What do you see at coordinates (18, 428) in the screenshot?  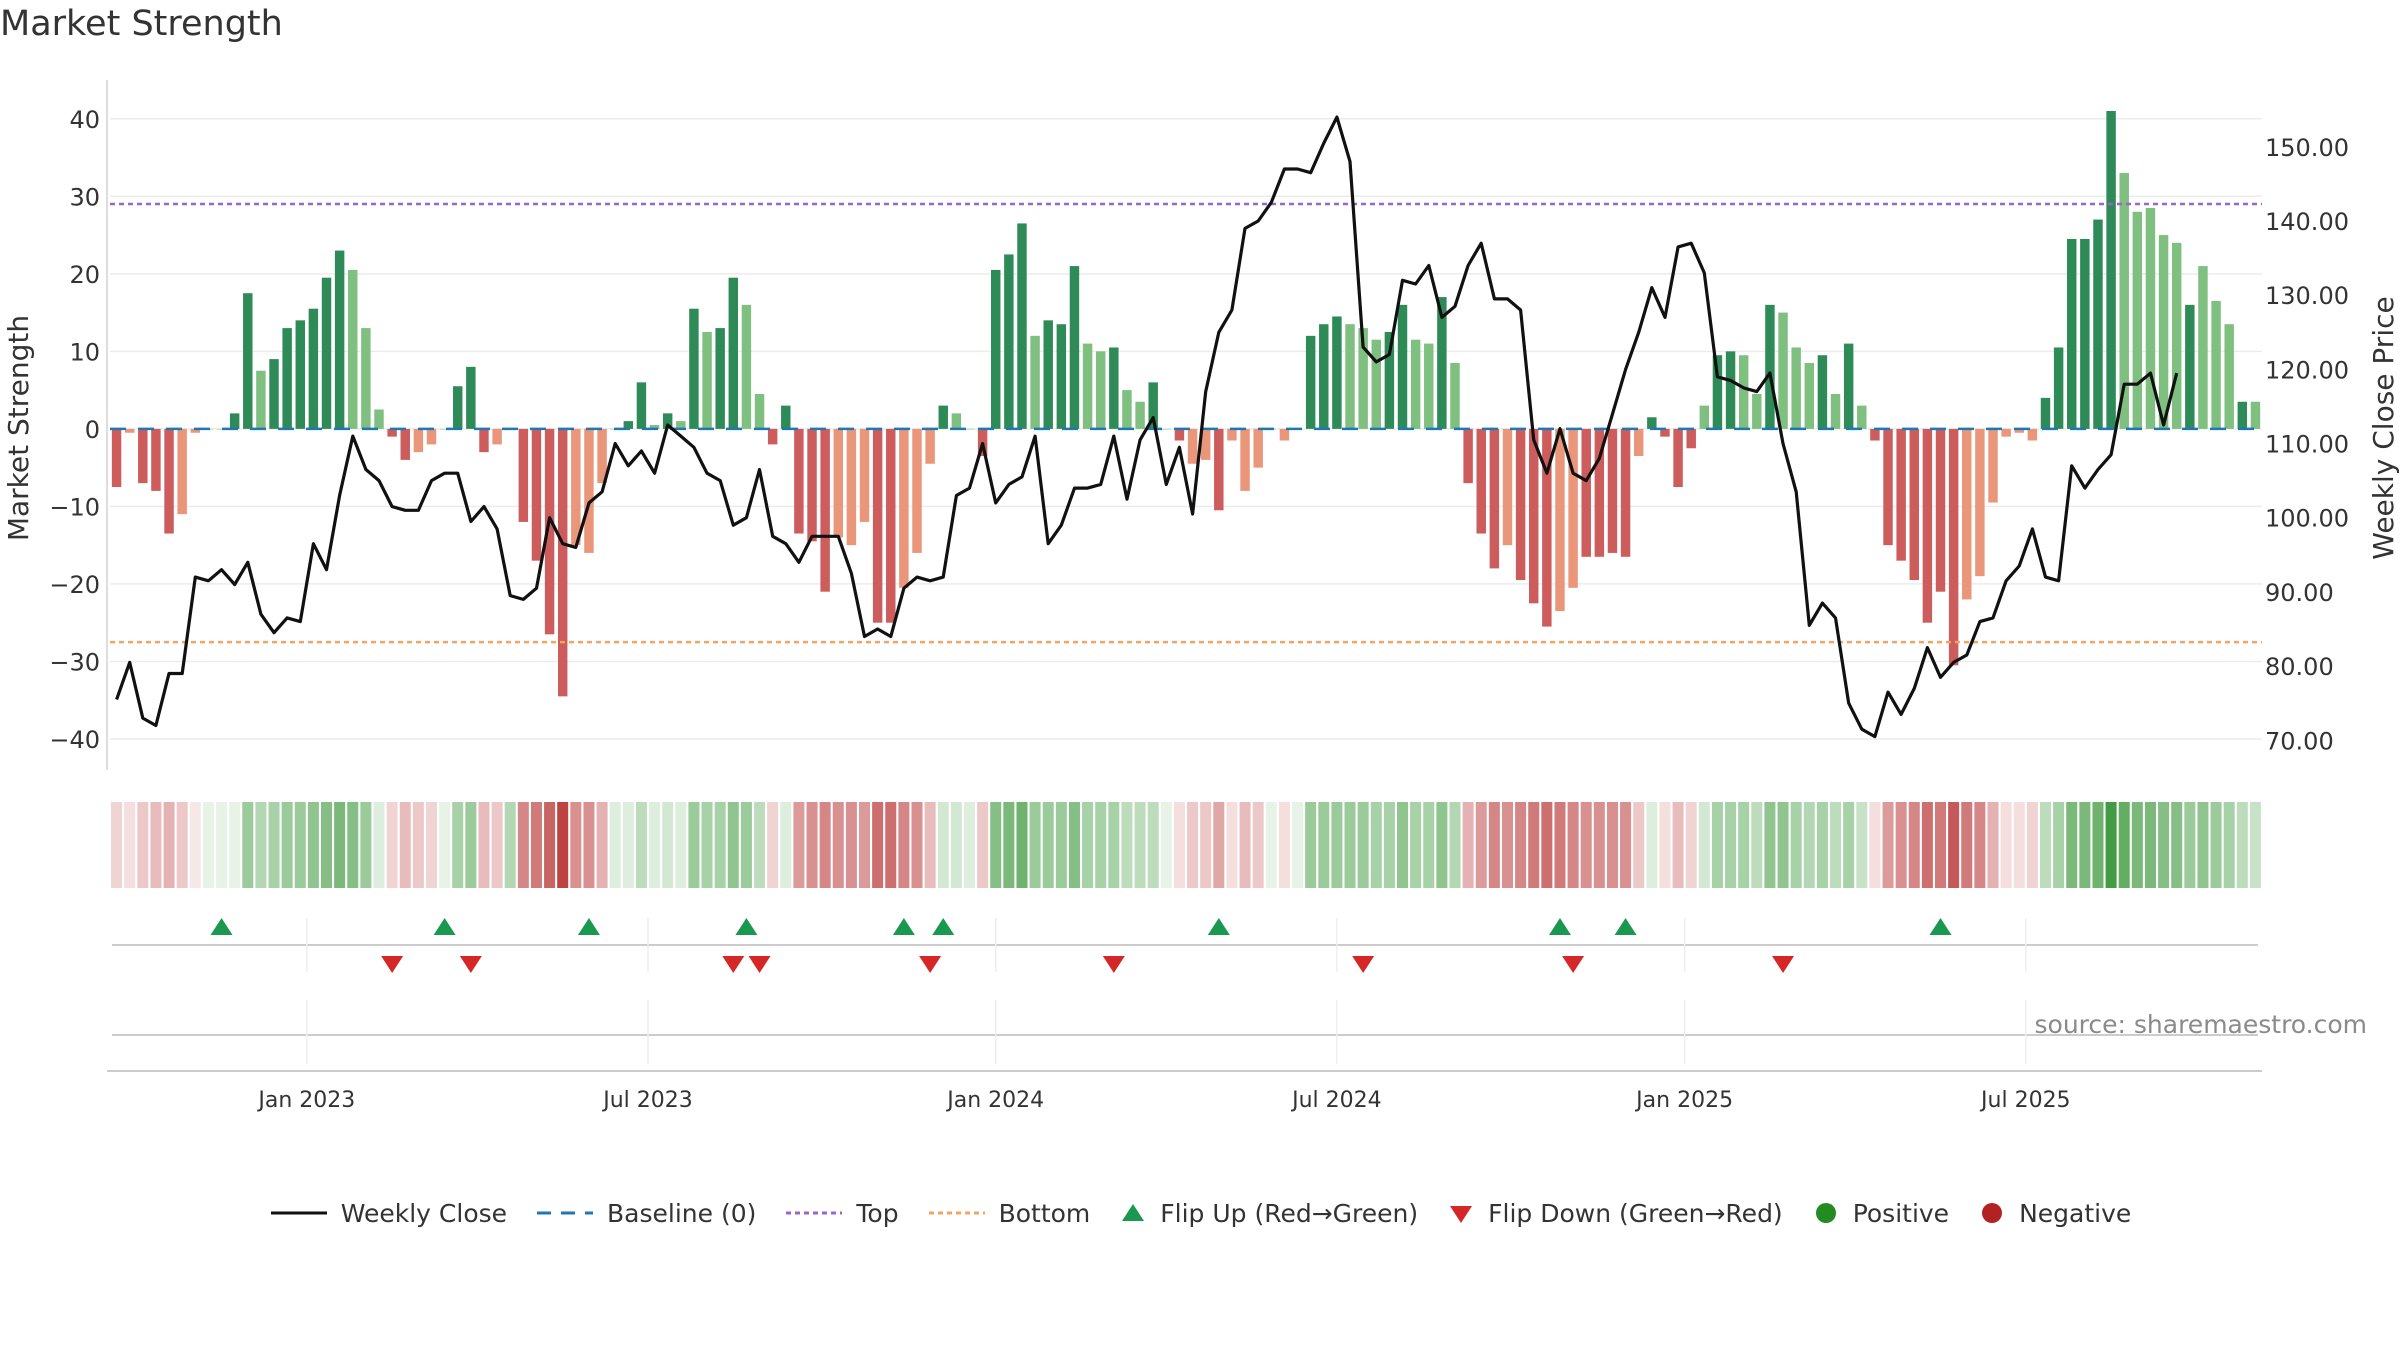 I see `y-axis-label: Market Strength` at bounding box center [18, 428].